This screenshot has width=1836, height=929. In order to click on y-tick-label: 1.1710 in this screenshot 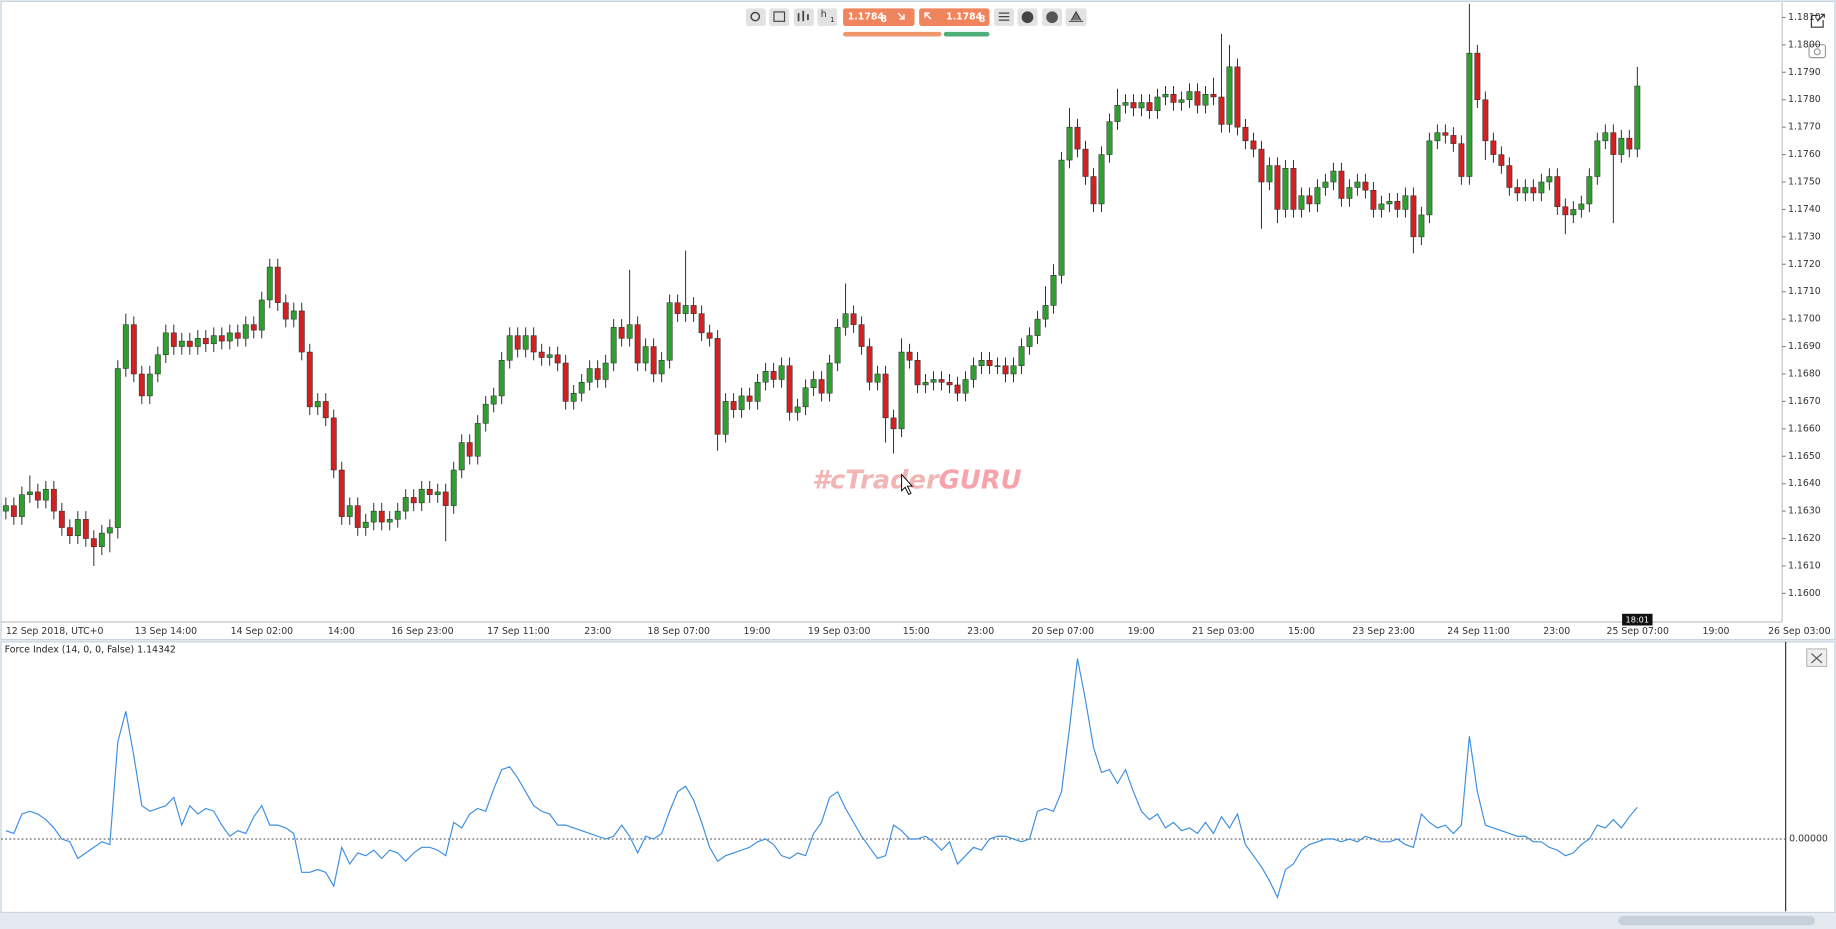, I will do `click(1804, 291)`.